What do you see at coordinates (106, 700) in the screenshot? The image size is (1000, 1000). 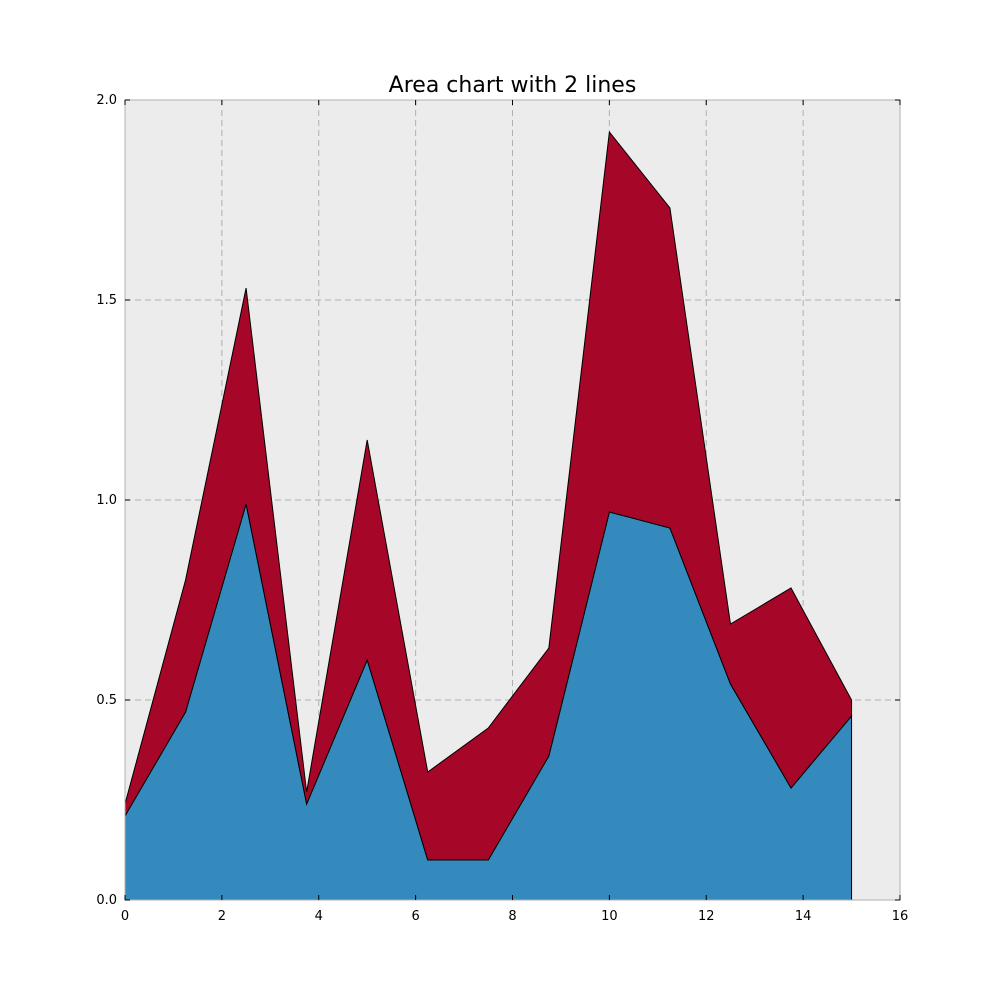 I see `y-tick-label: 0.5` at bounding box center [106, 700].